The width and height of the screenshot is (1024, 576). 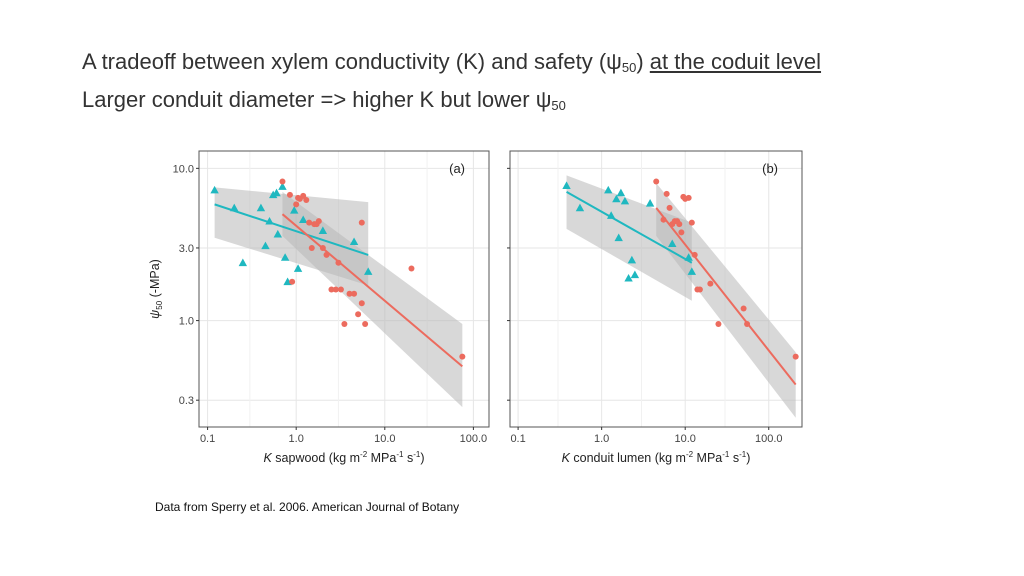 What do you see at coordinates (156, 289) in the screenshot?
I see `y-axis-label: ψ50 (-MPa)` at bounding box center [156, 289].